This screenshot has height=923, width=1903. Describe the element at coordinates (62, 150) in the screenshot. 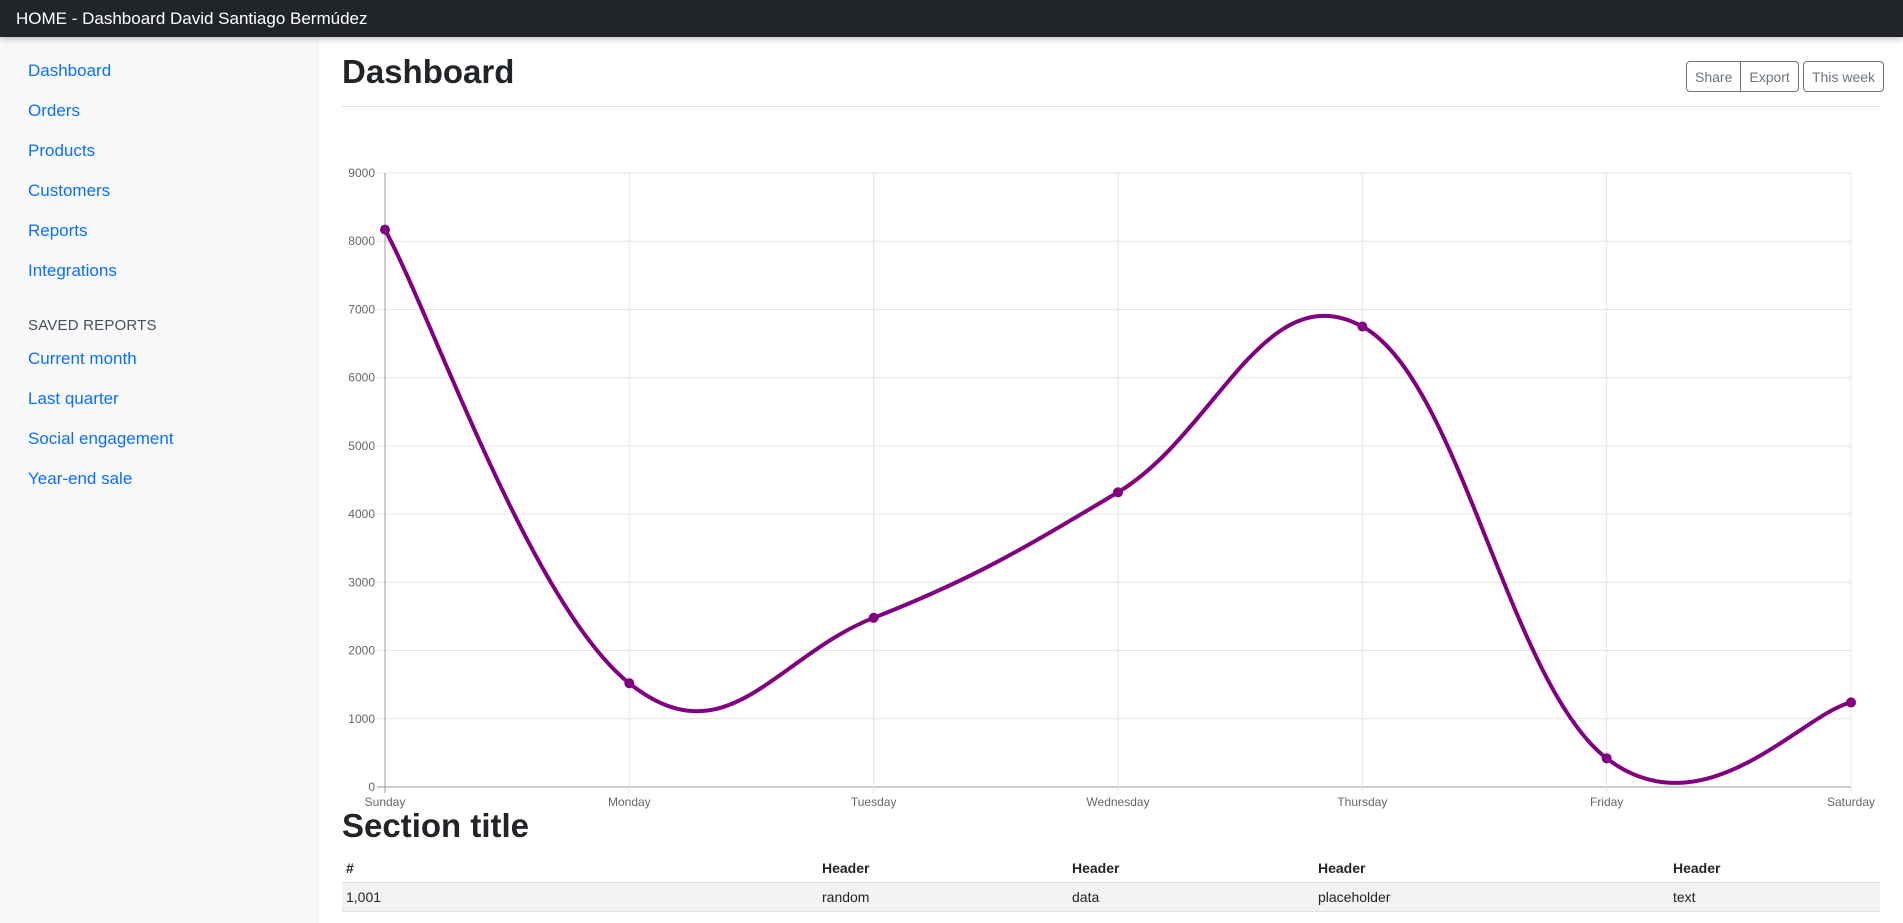

I see `sidebar-item-products: Products` at that location.